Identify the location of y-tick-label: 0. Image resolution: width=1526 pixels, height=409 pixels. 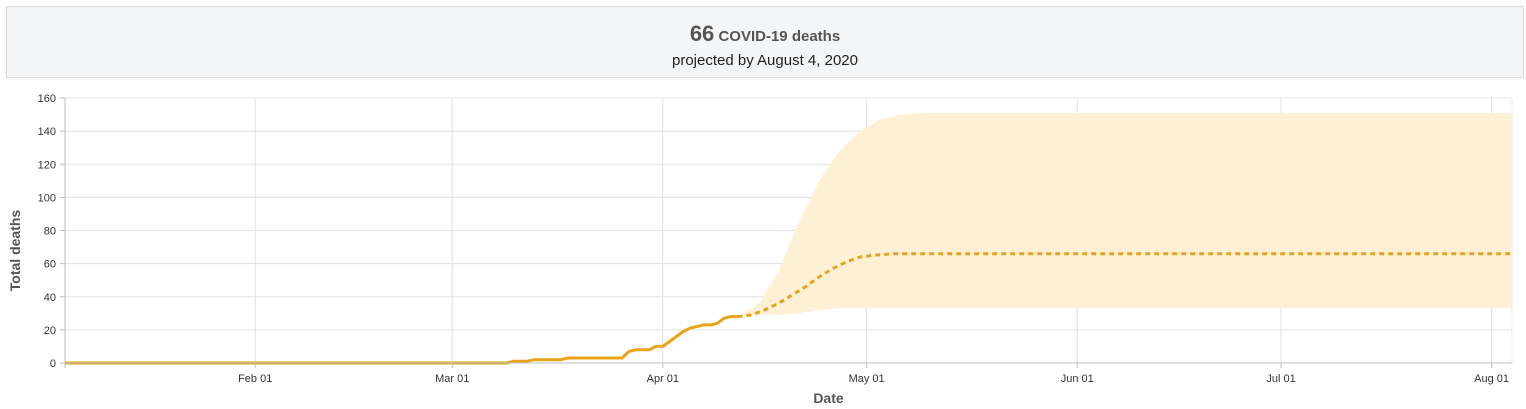
(53, 364).